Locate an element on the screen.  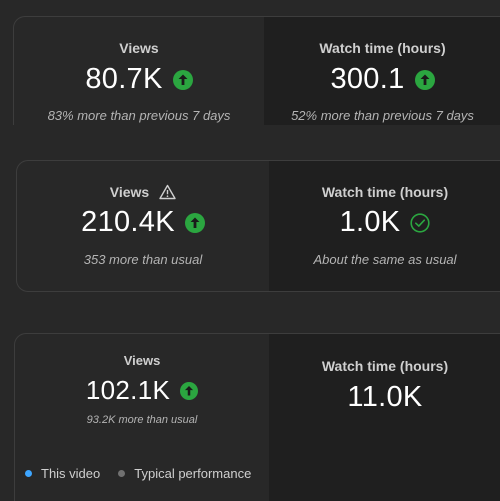
metric-comparison-note: 93.2K more than usual is located at coordinates (142, 420).